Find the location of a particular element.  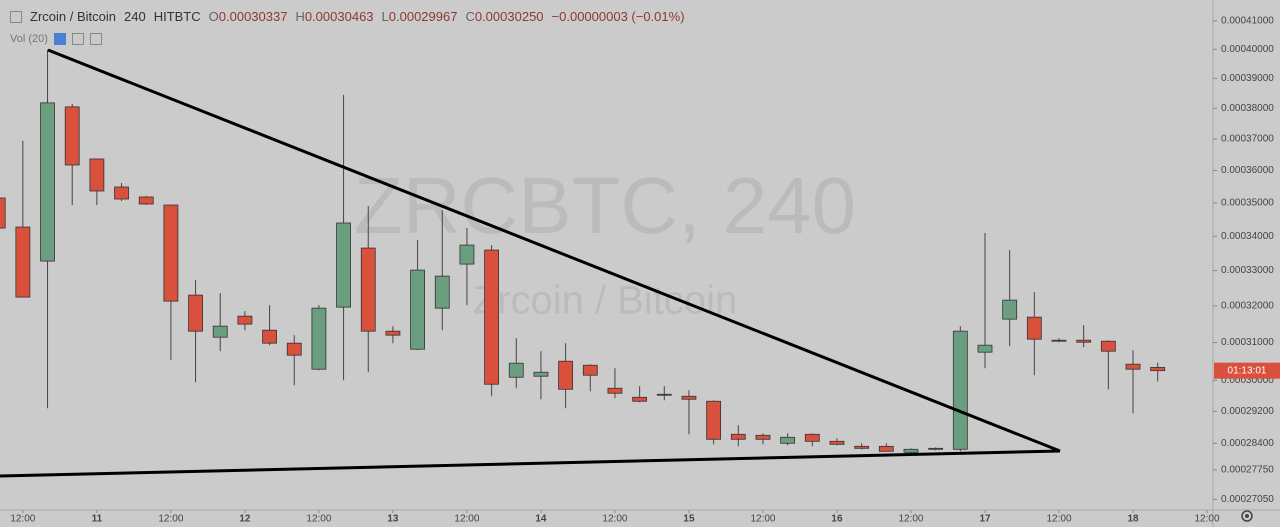

ohlc-item: O0.00030337 is located at coordinates (248, 16).